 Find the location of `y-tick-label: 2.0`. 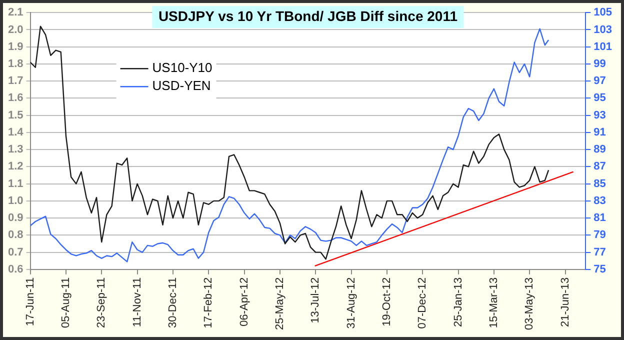

y-tick-label: 2.0 is located at coordinates (16, 30).